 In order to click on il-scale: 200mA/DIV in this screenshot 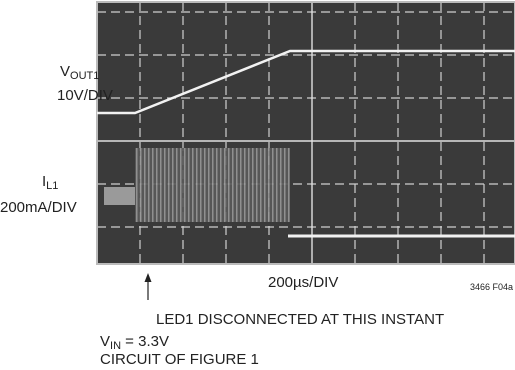, I will do `click(38, 207)`.